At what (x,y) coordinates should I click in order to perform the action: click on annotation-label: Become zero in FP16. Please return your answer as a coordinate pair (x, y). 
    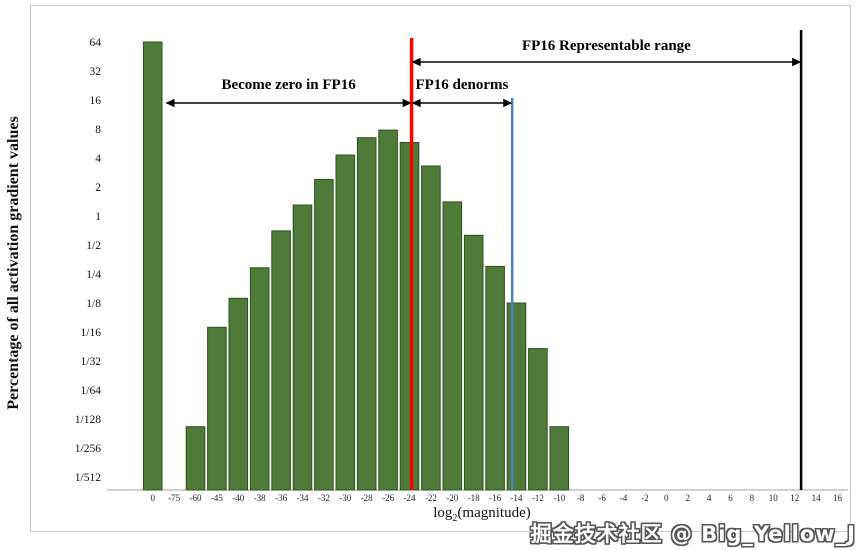
    Looking at the image, I should click on (288, 85).